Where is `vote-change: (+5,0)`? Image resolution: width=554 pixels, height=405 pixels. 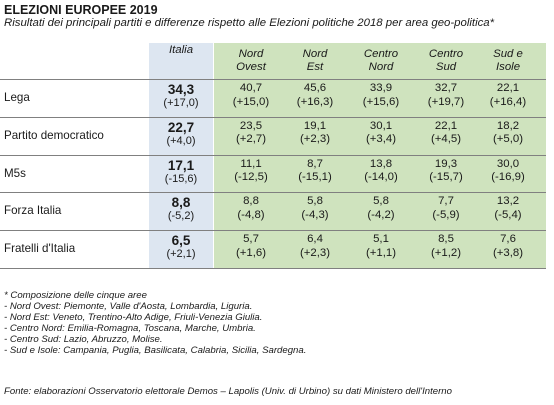 vote-change: (+5,0) is located at coordinates (508, 139).